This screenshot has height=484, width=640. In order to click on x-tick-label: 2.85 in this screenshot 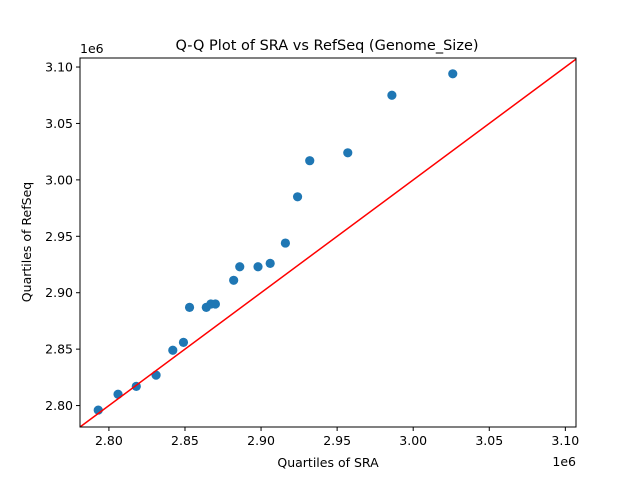, I will do `click(185, 440)`.